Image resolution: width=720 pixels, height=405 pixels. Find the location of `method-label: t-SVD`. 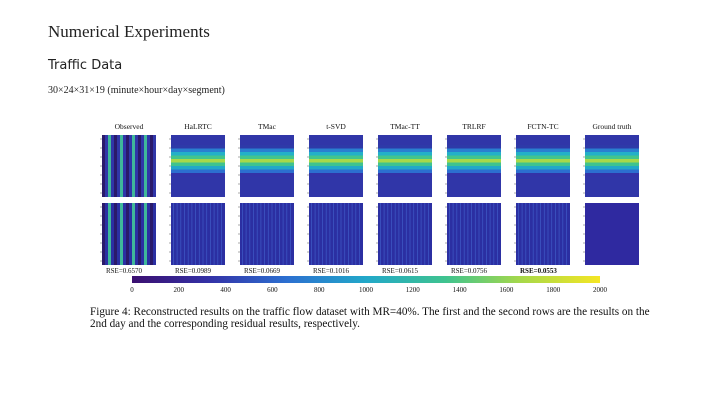

method-label: t-SVD is located at coordinates (336, 126).